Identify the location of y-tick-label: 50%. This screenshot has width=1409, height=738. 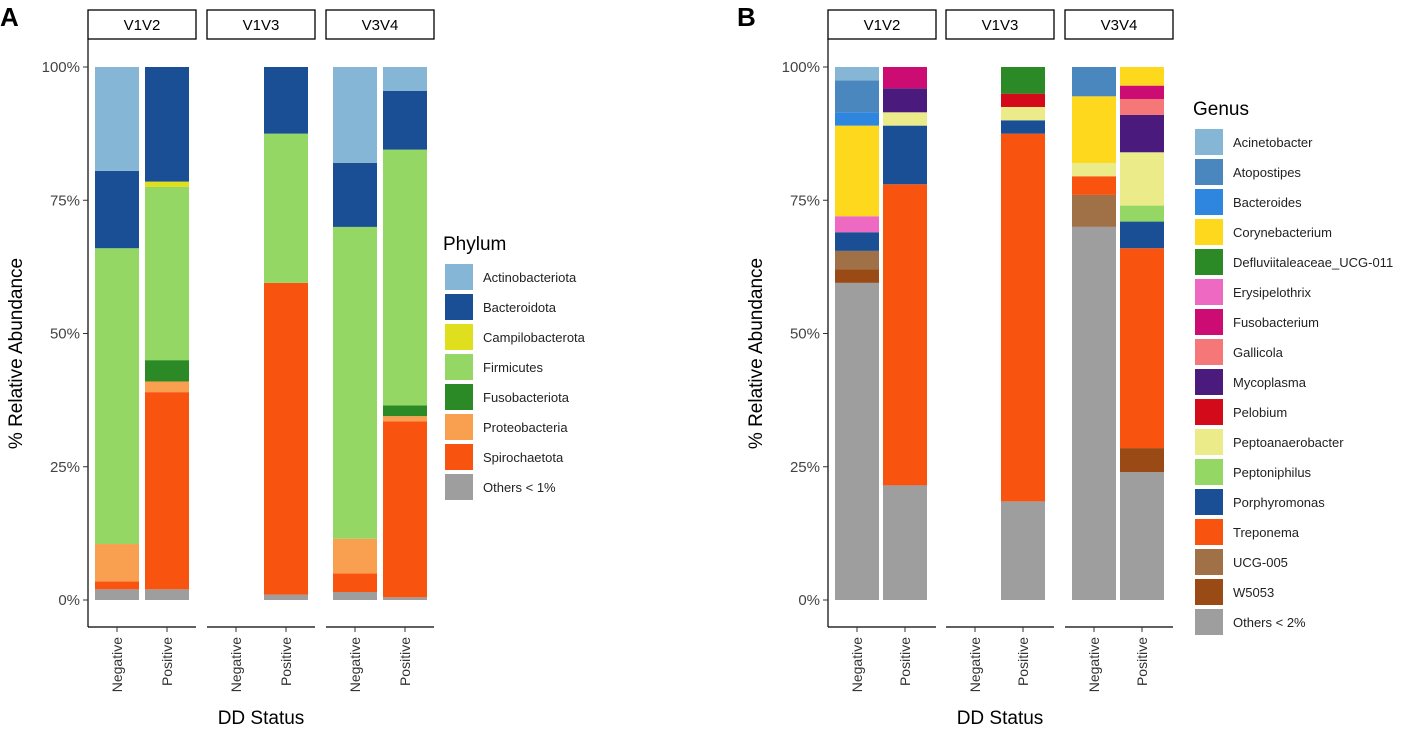
(65, 334).